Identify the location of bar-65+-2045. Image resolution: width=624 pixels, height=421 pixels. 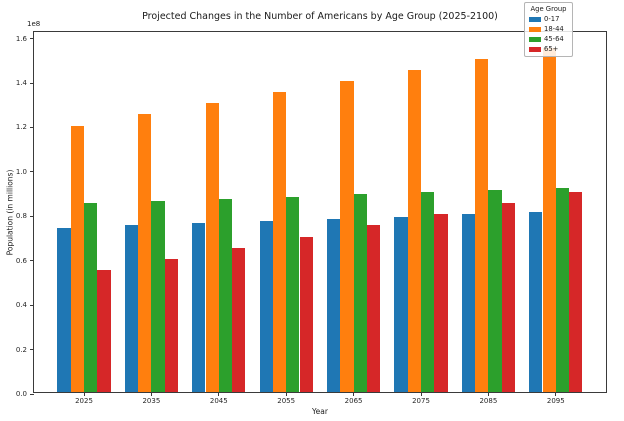
(239, 319).